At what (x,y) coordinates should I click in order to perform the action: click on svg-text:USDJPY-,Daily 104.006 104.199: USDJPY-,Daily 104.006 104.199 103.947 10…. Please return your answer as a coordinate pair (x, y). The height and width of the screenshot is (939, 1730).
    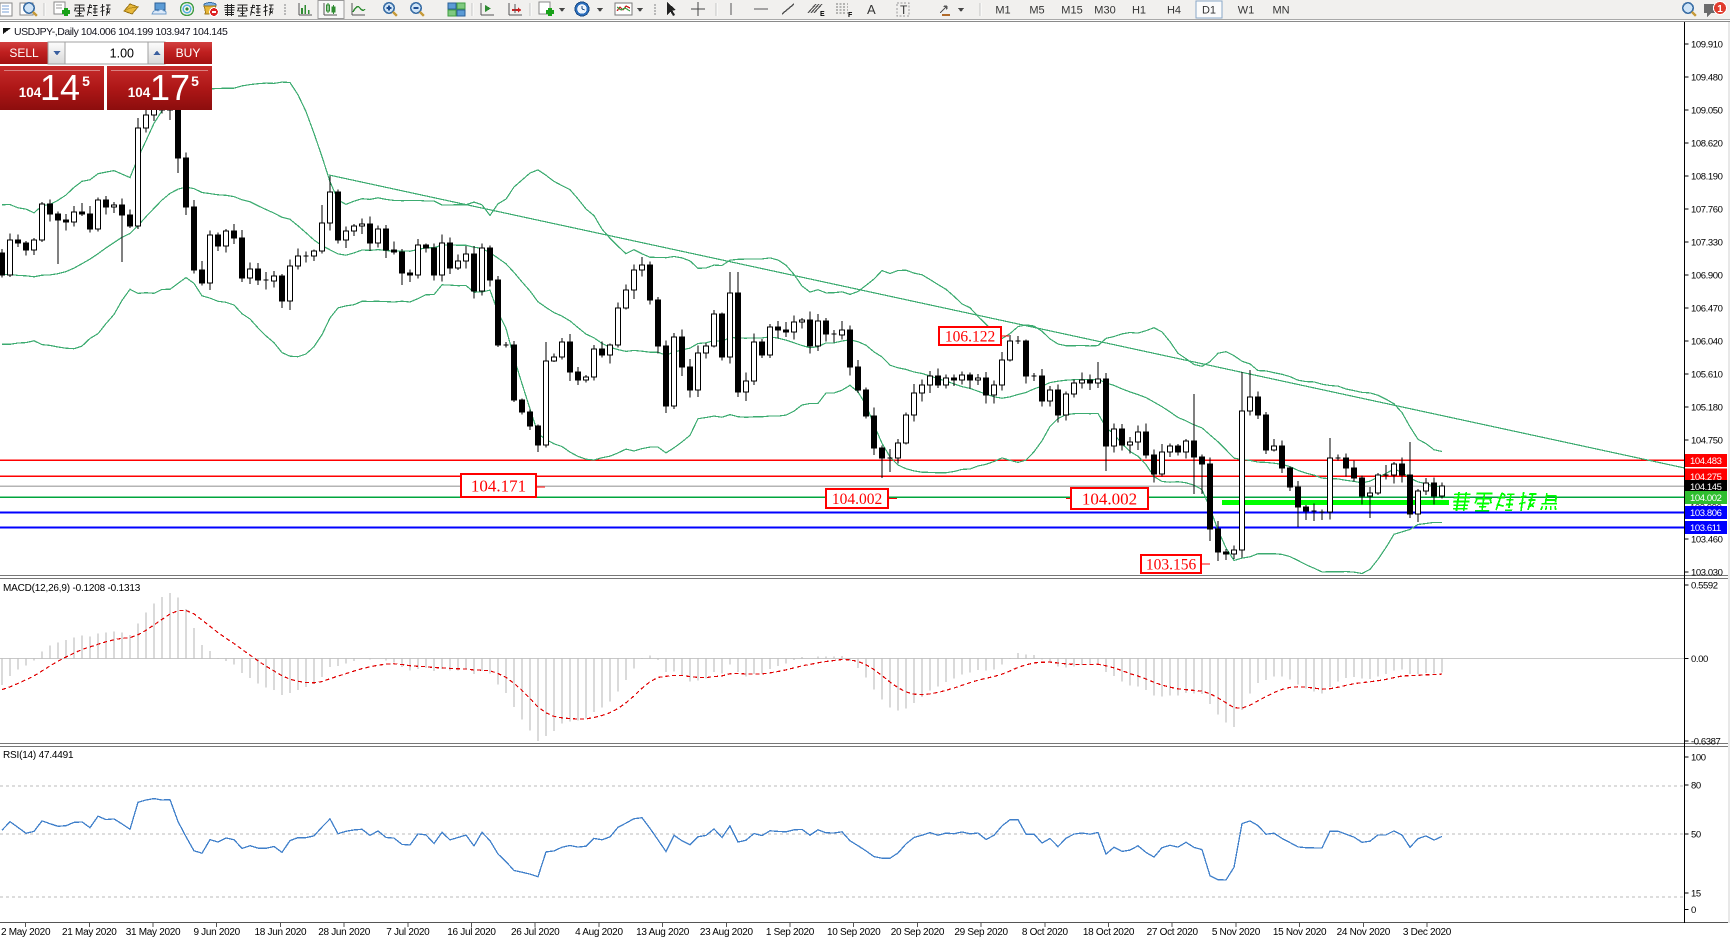
    Looking at the image, I should click on (121, 32).